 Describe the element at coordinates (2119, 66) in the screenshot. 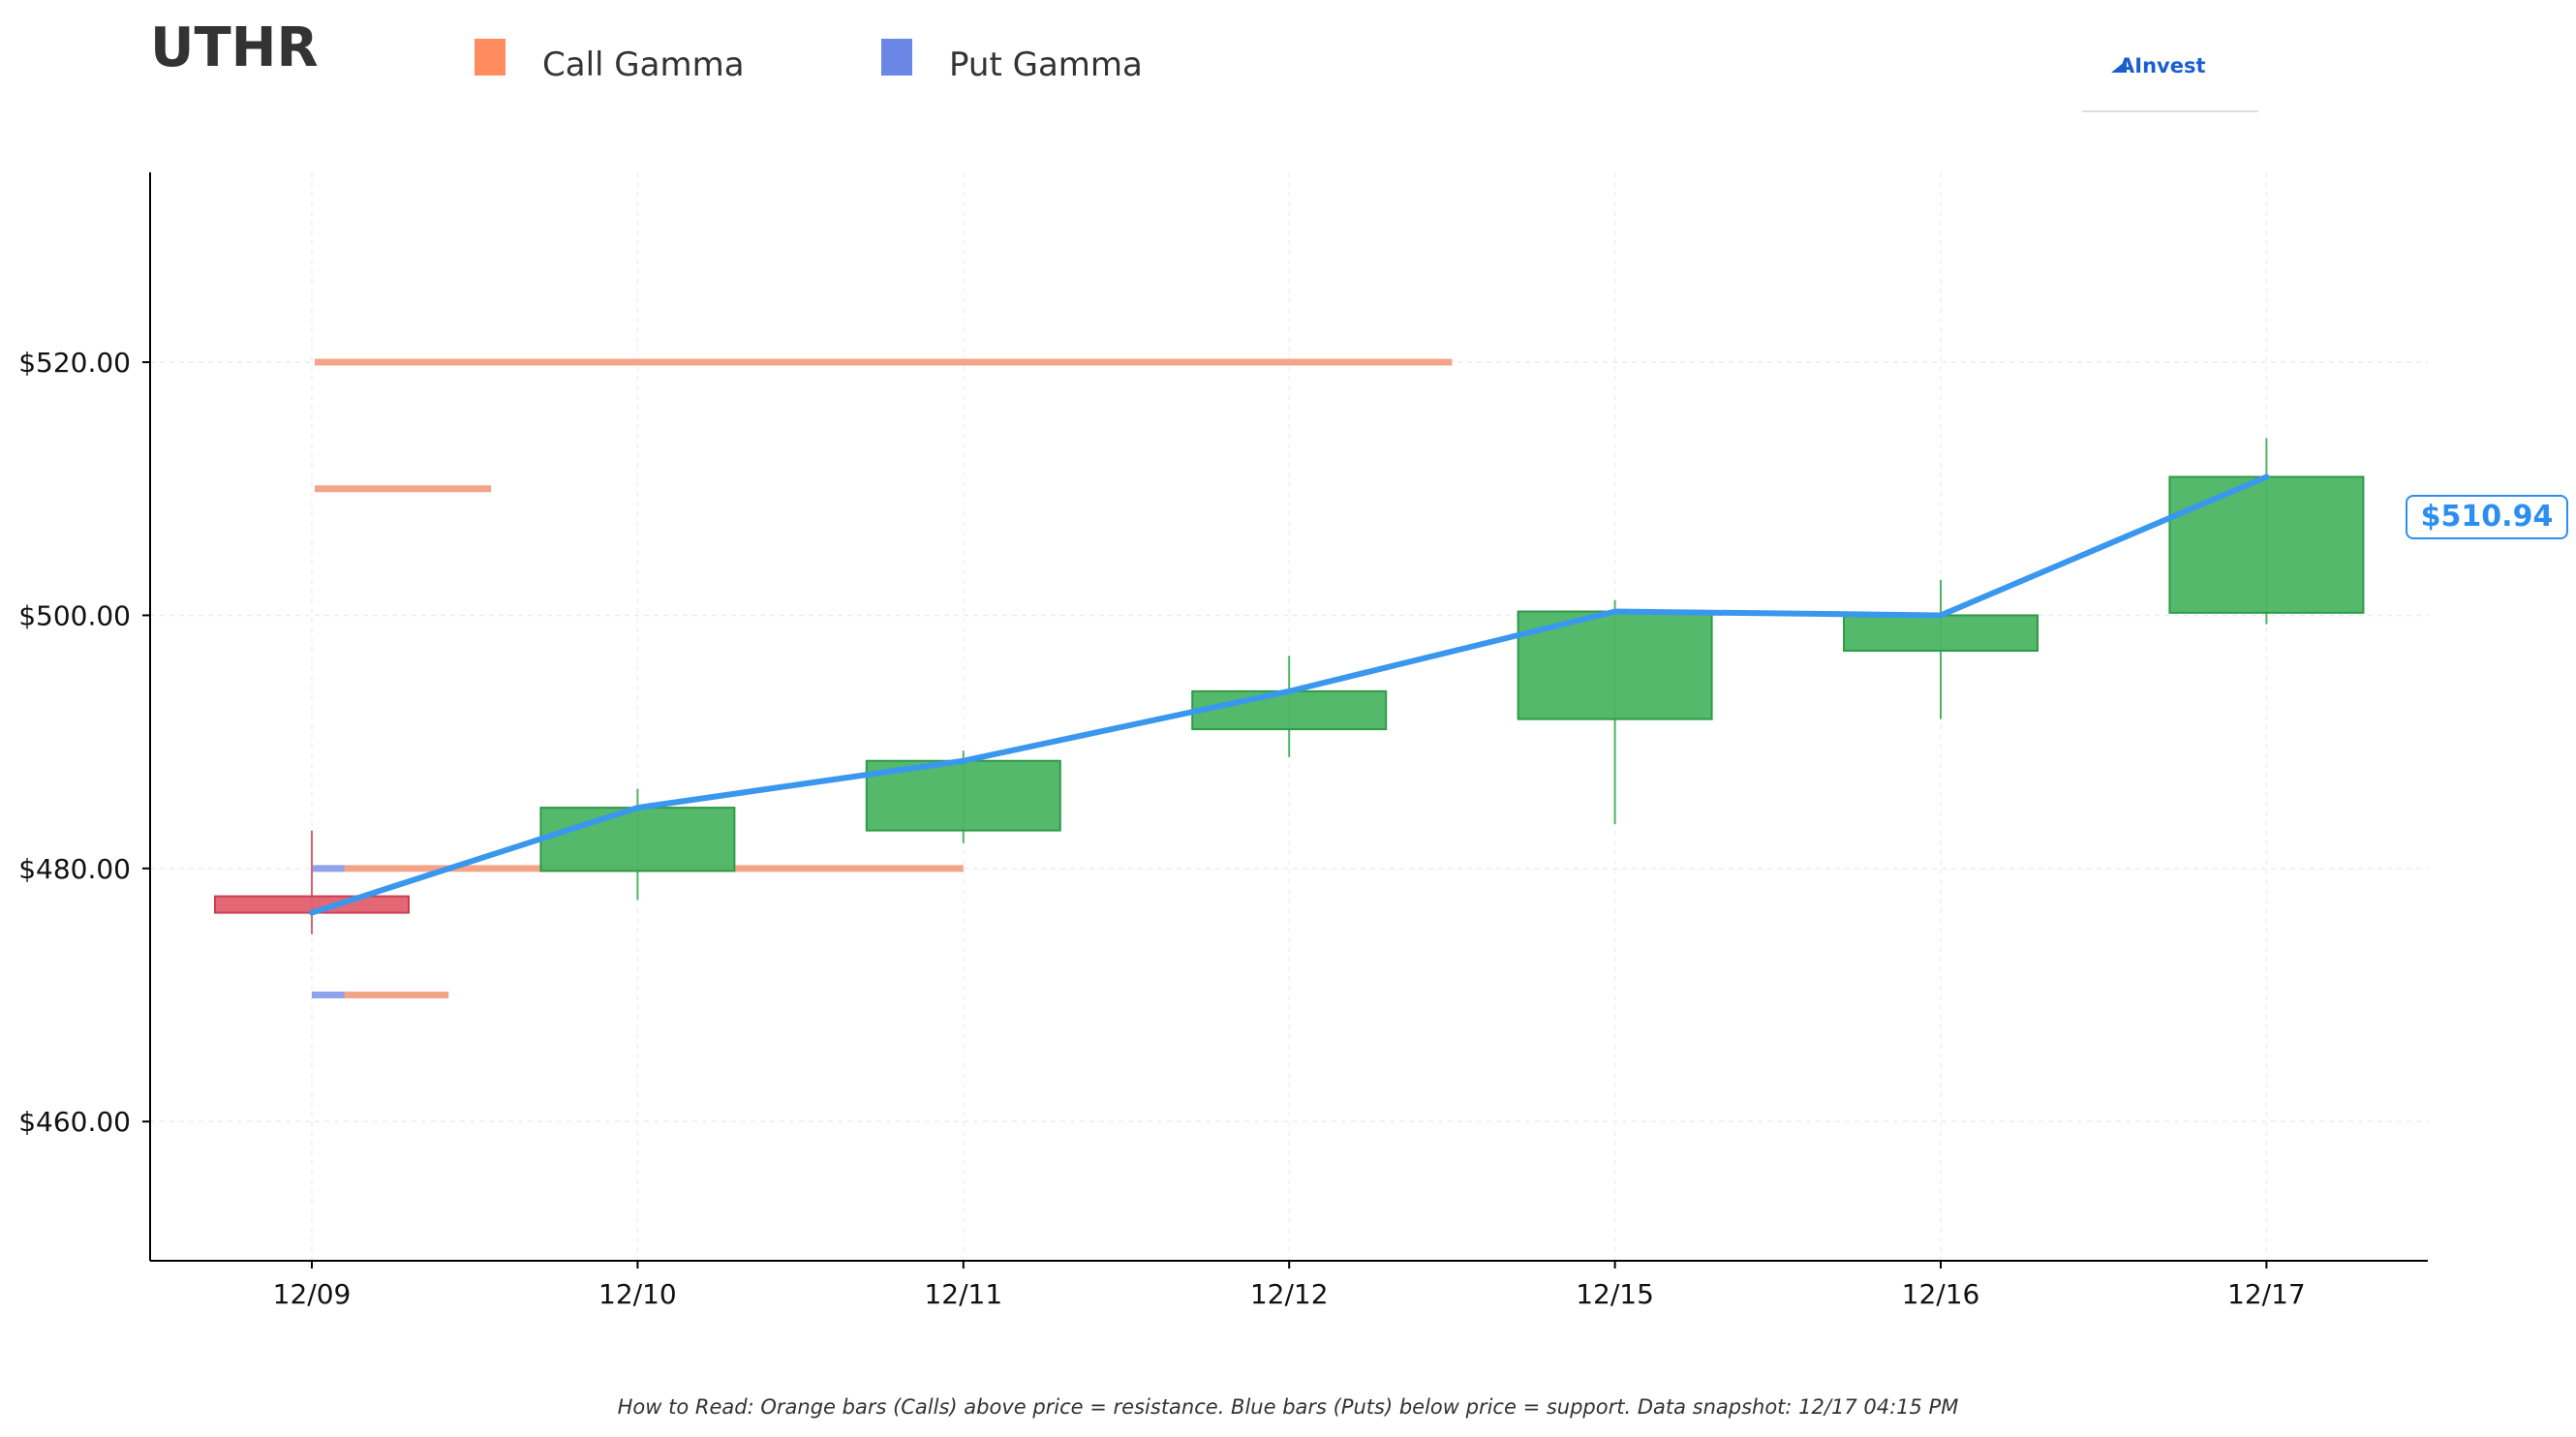

I see `ainvest-logo-icon` at that location.